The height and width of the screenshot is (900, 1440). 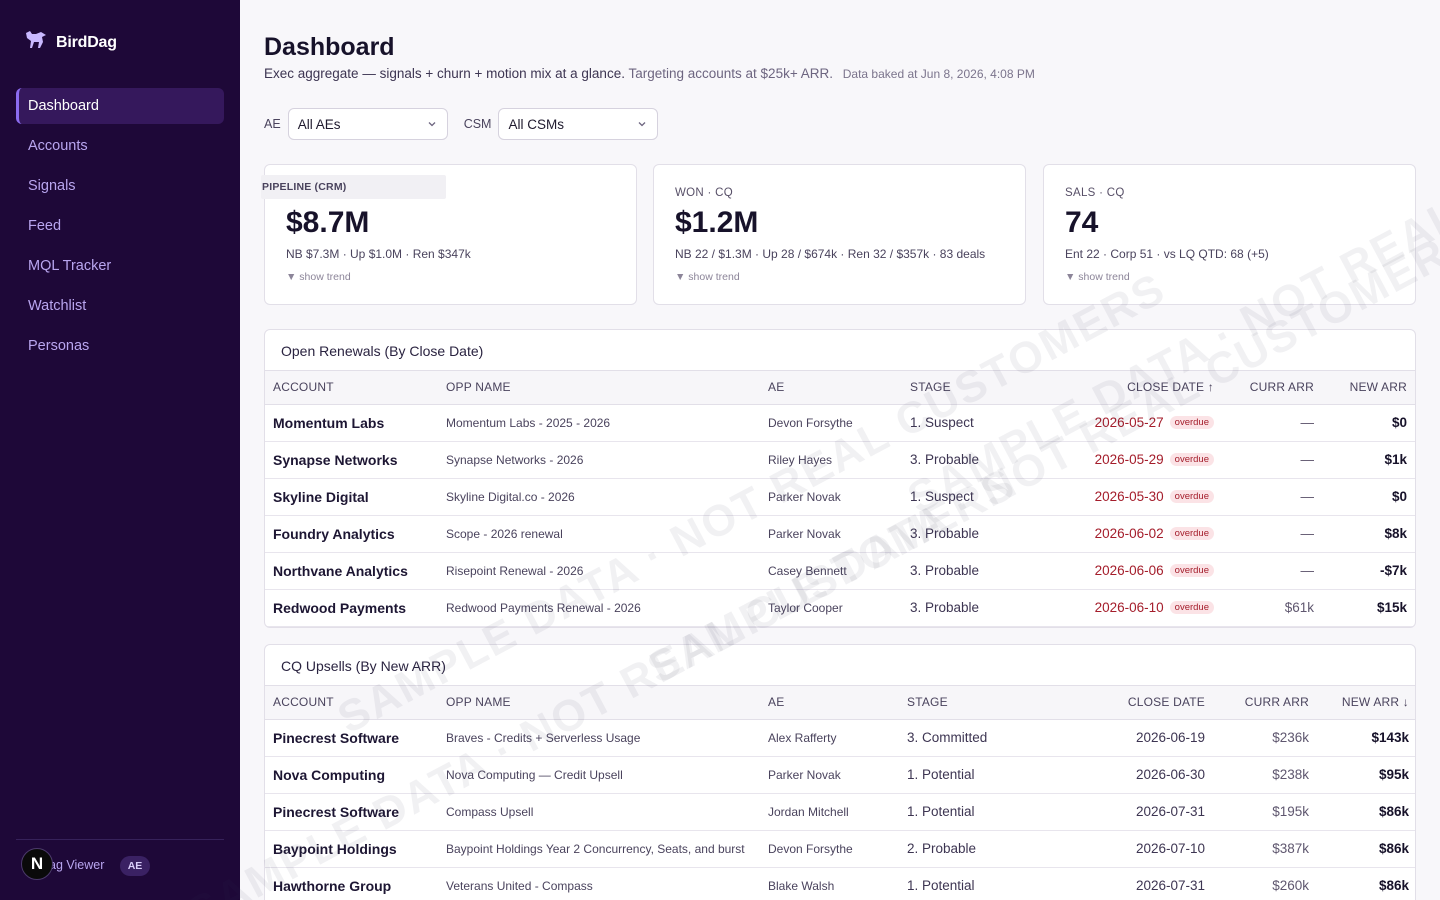 I want to click on opp-name-cell: Momentum Labs - 2025 - 2026, so click(x=599, y=423).